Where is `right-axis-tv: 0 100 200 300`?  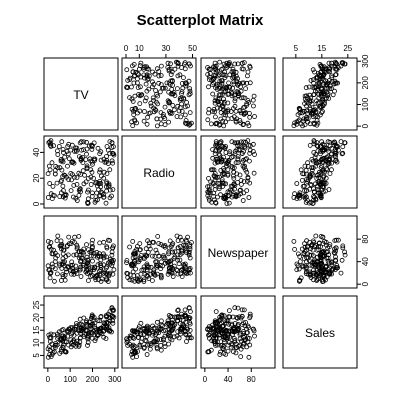
right-axis-tv: 0 100 200 300 is located at coordinates (363, 91).